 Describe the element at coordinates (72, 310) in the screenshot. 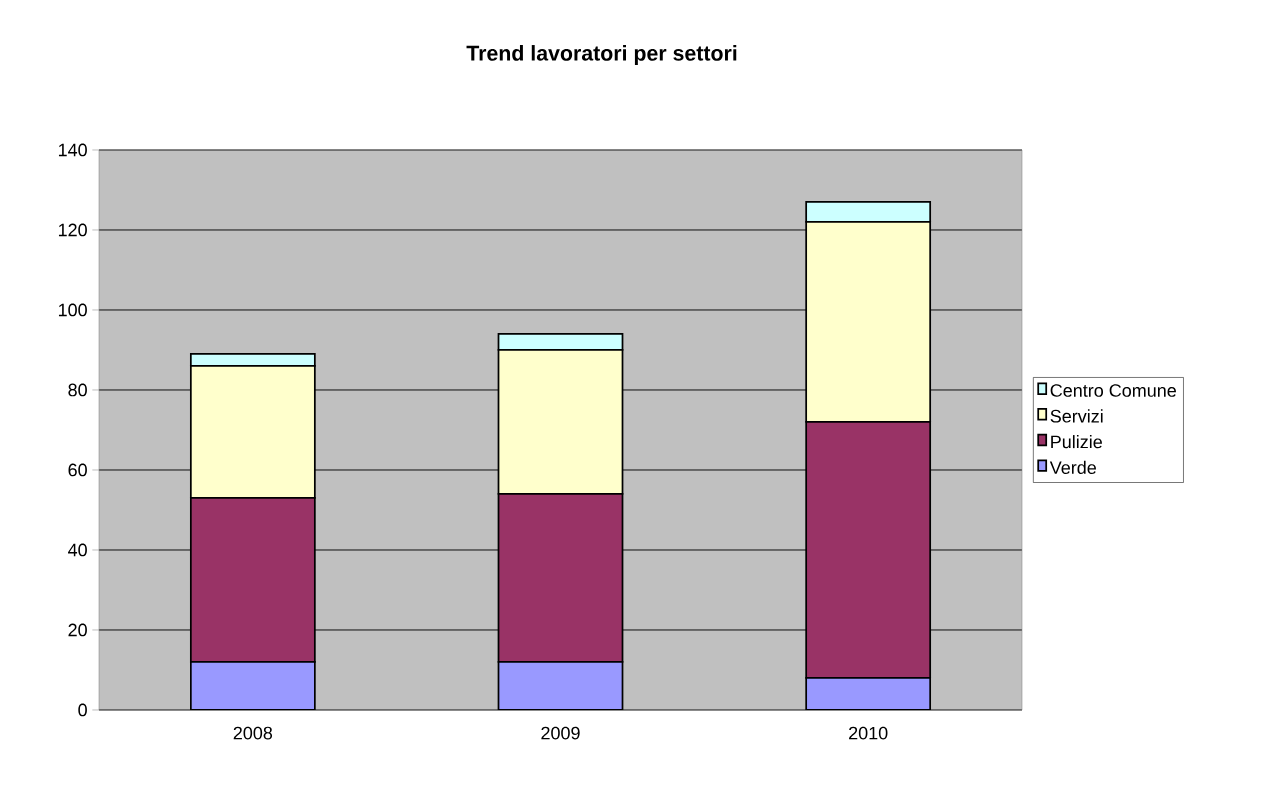

I see `y-tick-label: 100` at that location.